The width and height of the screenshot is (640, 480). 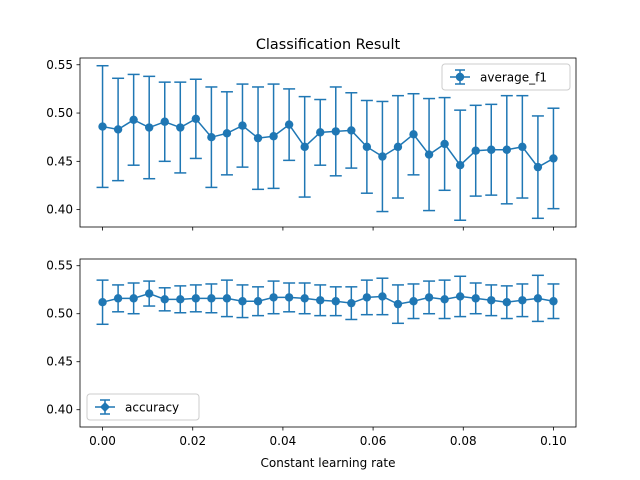 What do you see at coordinates (328, 45) in the screenshot?
I see `chart-title: Classification Result` at bounding box center [328, 45].